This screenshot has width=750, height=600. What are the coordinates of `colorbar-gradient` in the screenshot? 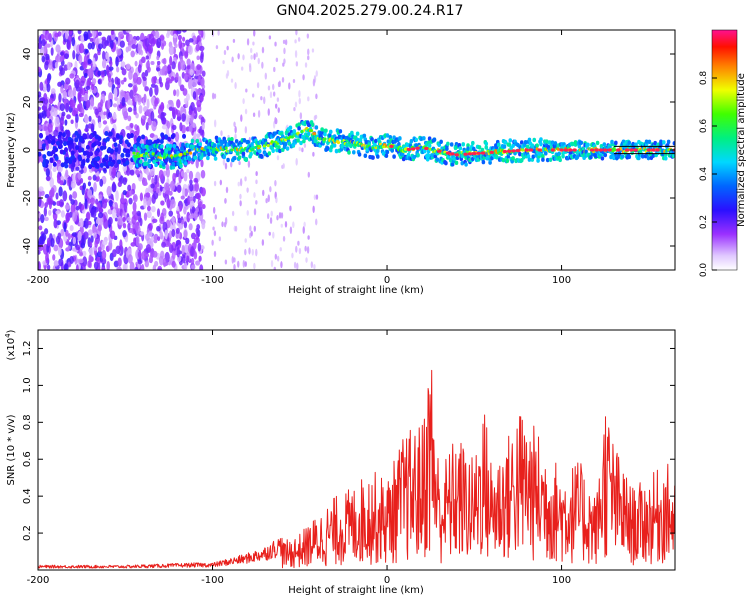 It's located at (724, 150).